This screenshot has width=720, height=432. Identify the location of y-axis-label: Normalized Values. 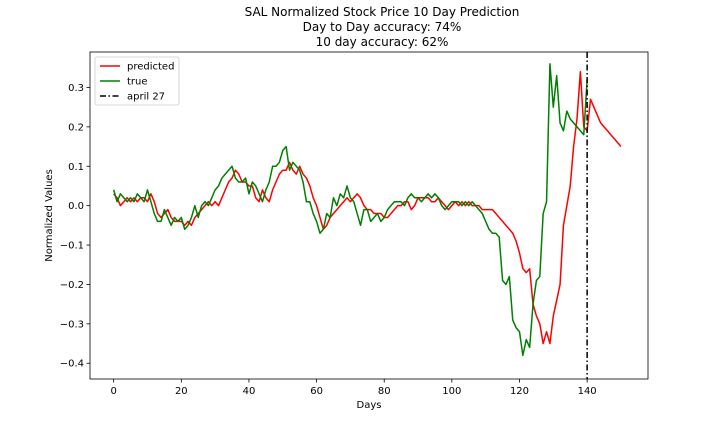
(49, 215).